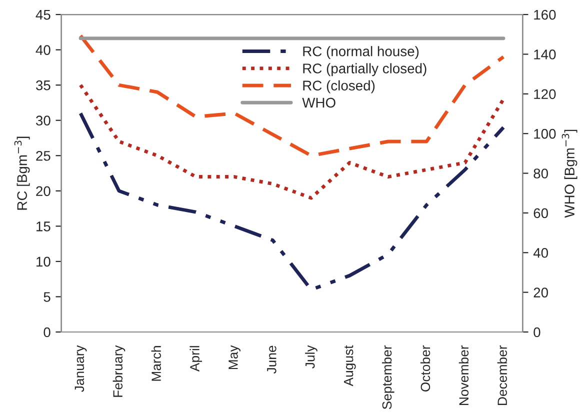 The image size is (584, 415). I want to click on x-tick-label: April, so click(196, 359).